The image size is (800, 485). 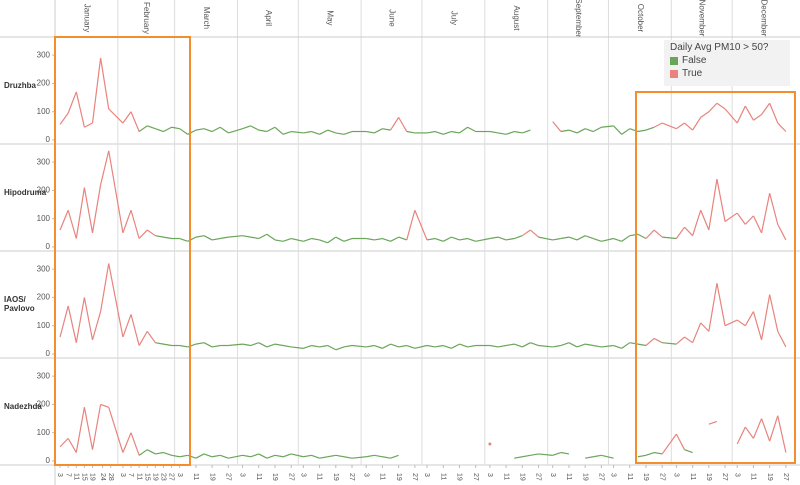 What do you see at coordinates (516, 19) in the screenshot?
I see `month-label: August` at bounding box center [516, 19].